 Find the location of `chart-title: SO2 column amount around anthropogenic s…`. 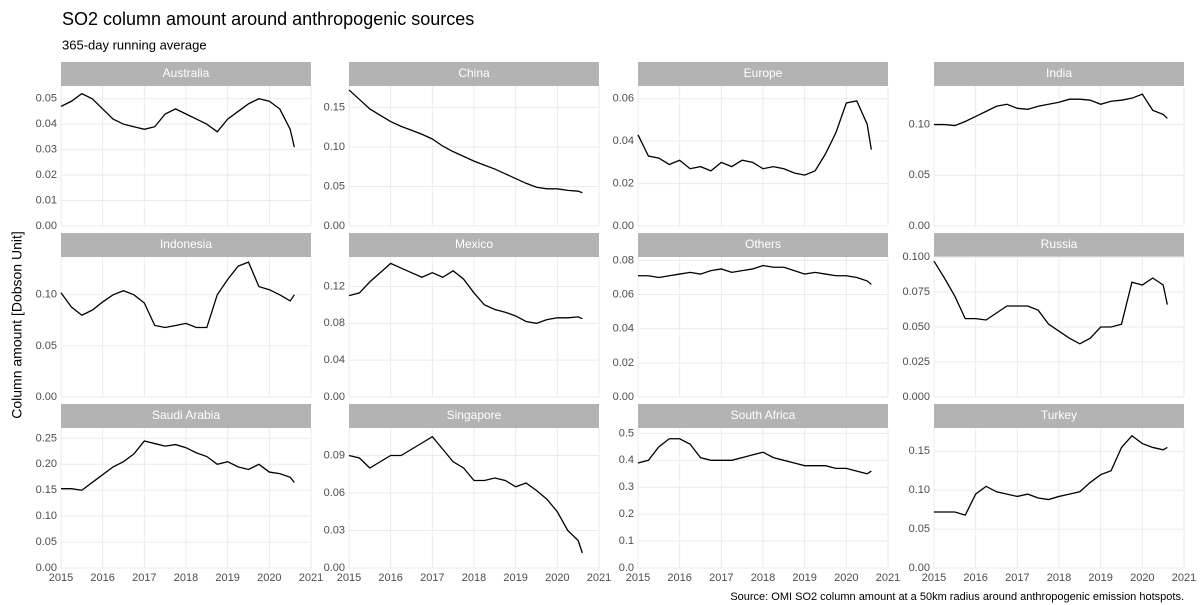

chart-title: SO2 column amount around anthropogenic s… is located at coordinates (268, 19).